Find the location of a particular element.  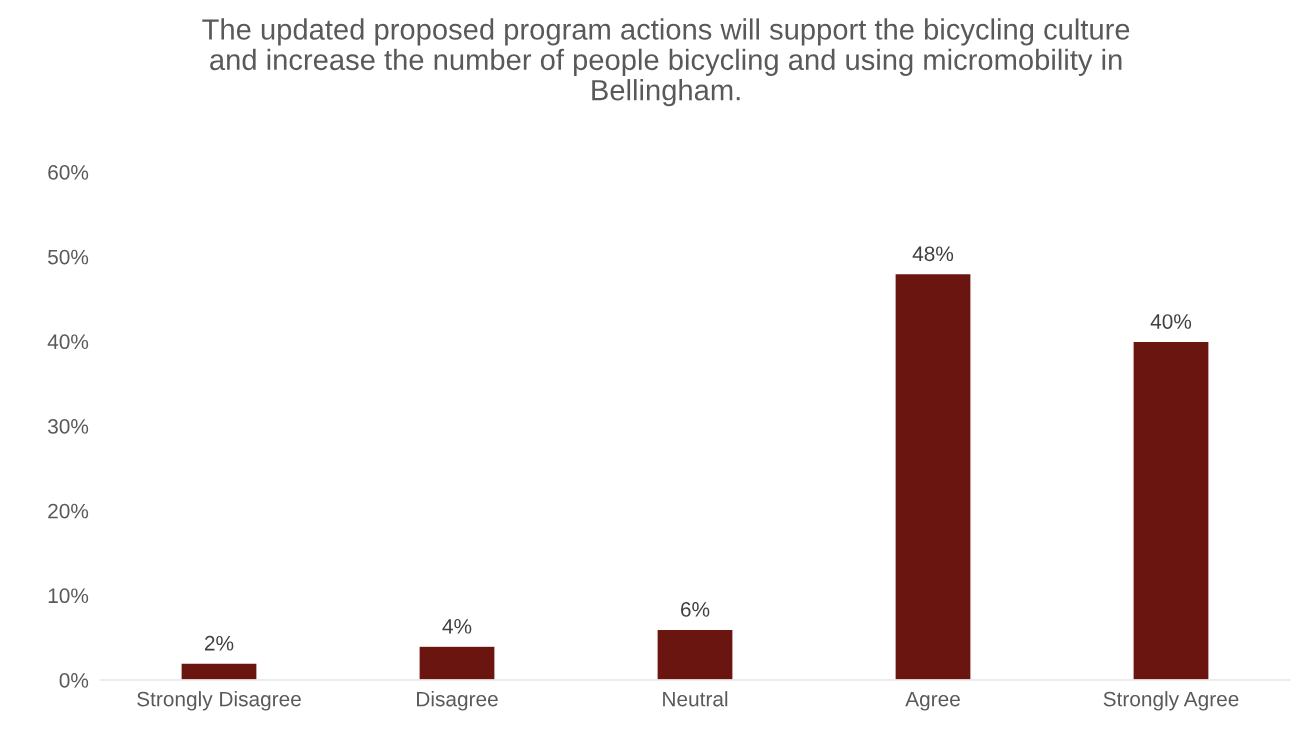

y-tick-label: 0% is located at coordinates (74, 680).